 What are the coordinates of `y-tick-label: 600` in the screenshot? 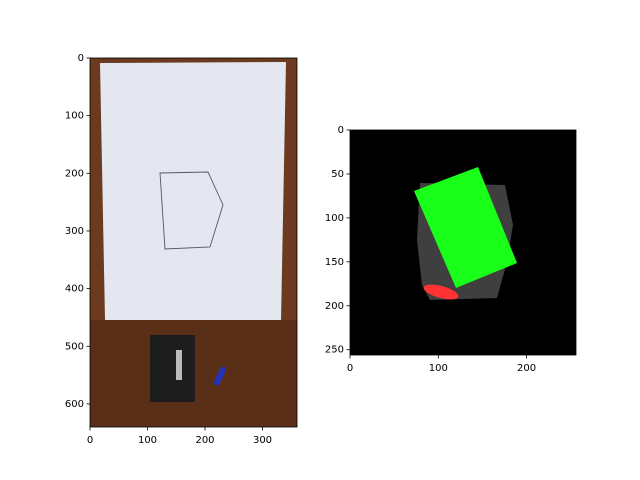 It's located at (74, 404).